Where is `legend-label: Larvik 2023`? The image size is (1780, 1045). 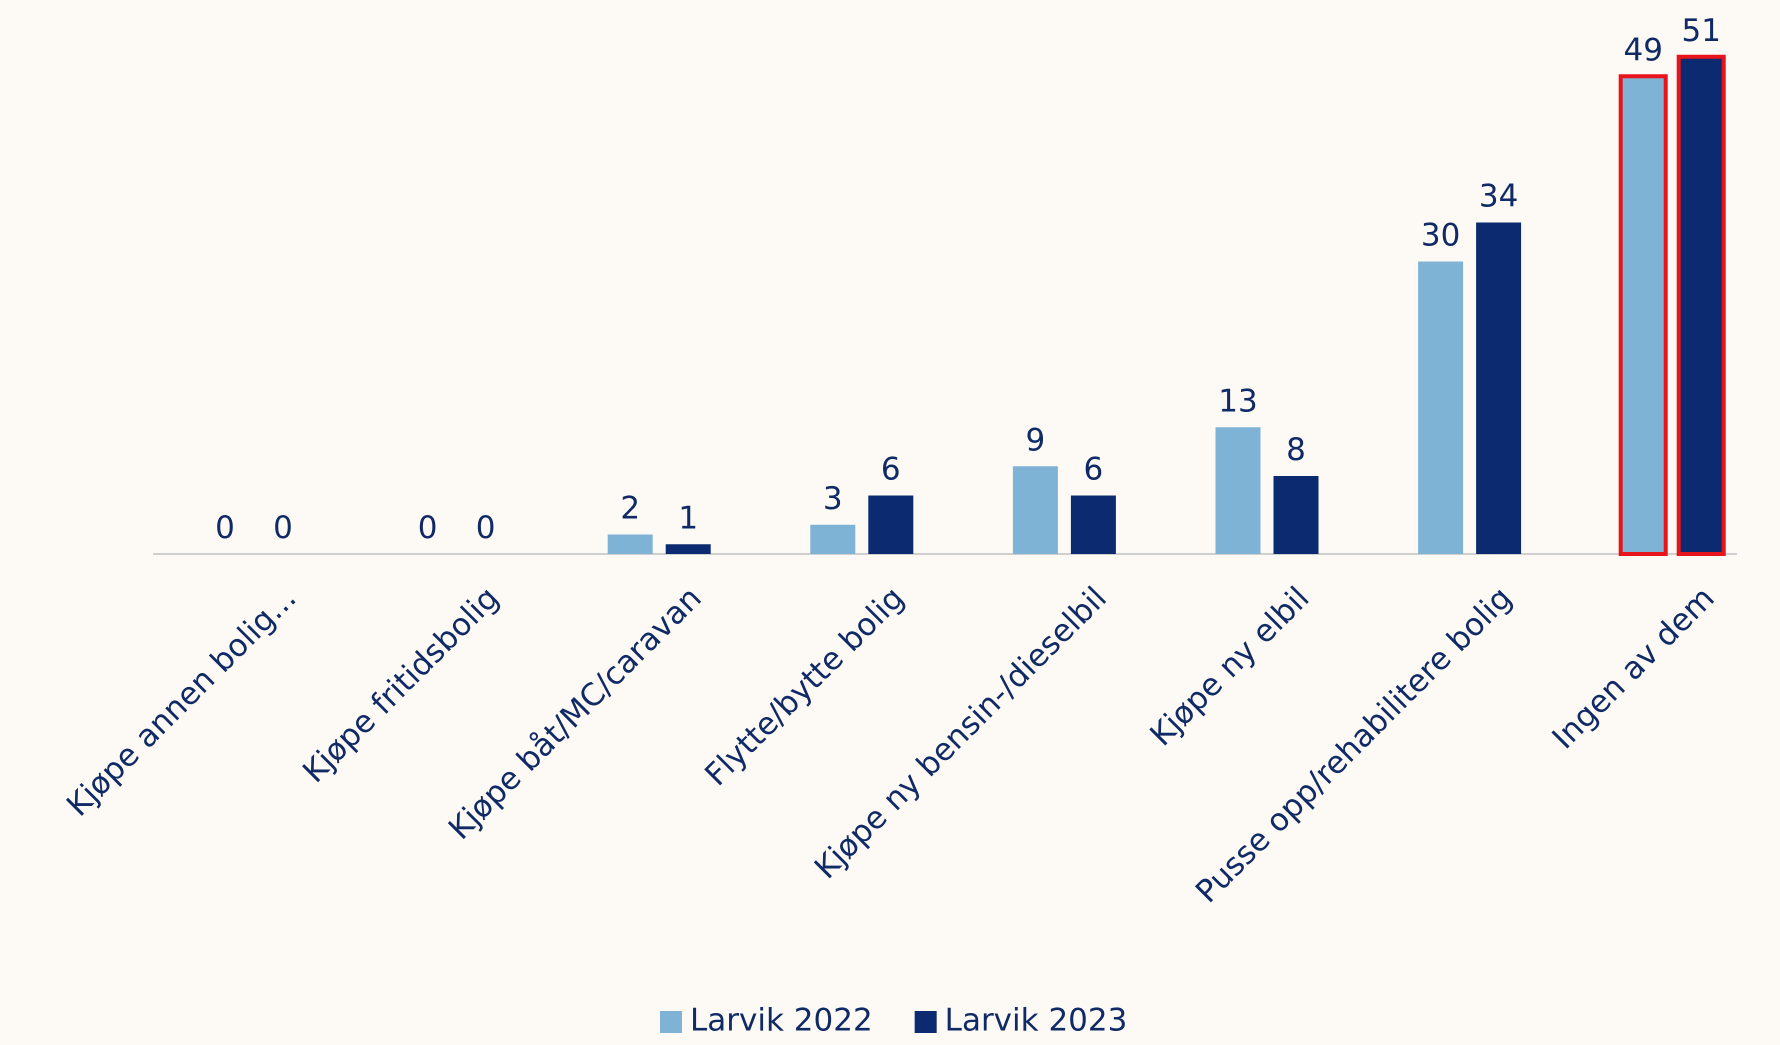
legend-label: Larvik 2023 is located at coordinates (1036, 1021).